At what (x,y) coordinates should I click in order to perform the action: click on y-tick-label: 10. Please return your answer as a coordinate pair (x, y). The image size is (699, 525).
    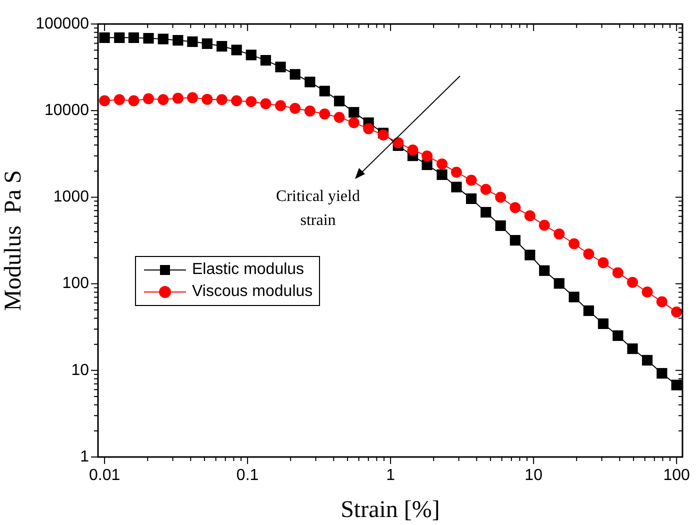
    Looking at the image, I should click on (80, 370).